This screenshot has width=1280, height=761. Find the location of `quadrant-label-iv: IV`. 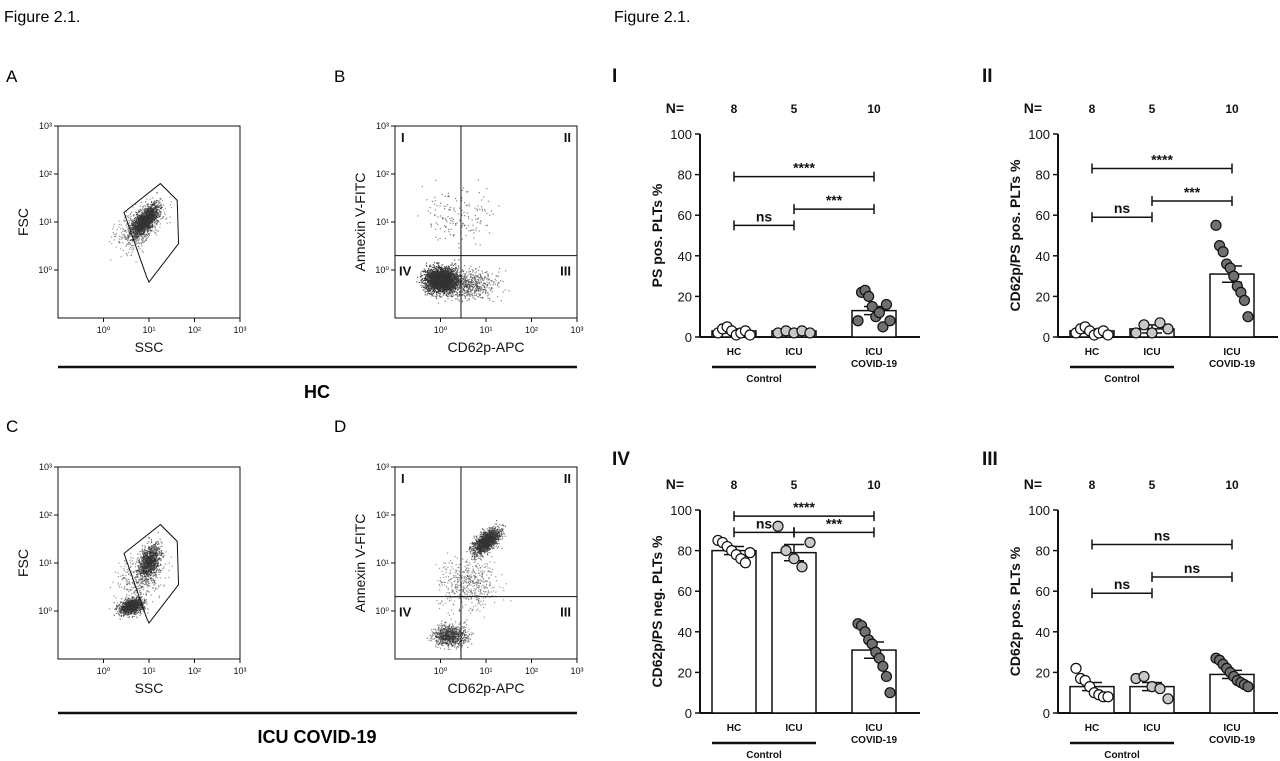

quadrant-label-iv: IV is located at coordinates (405, 271).